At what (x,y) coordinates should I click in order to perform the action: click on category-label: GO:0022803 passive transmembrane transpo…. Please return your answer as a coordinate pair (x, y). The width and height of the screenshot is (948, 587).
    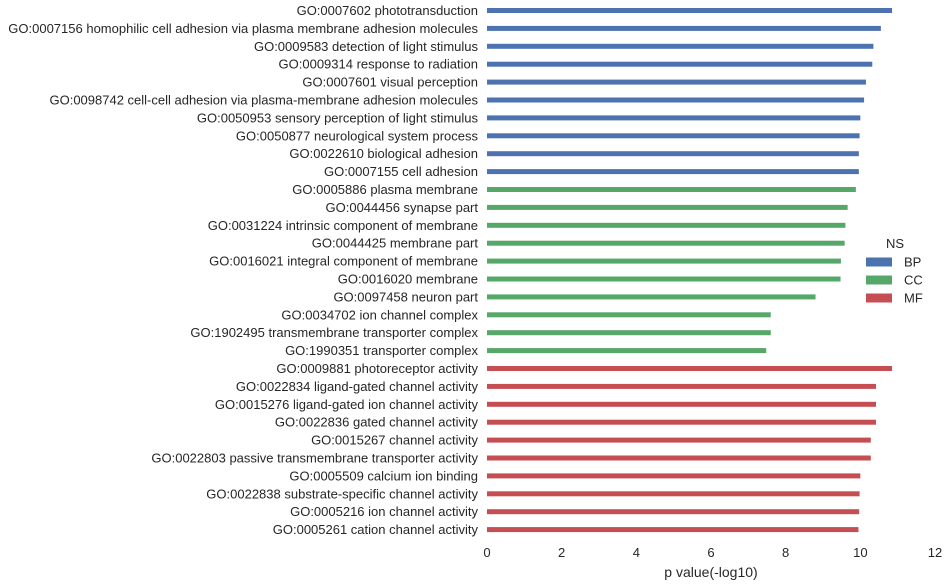
    Looking at the image, I should click on (314, 458).